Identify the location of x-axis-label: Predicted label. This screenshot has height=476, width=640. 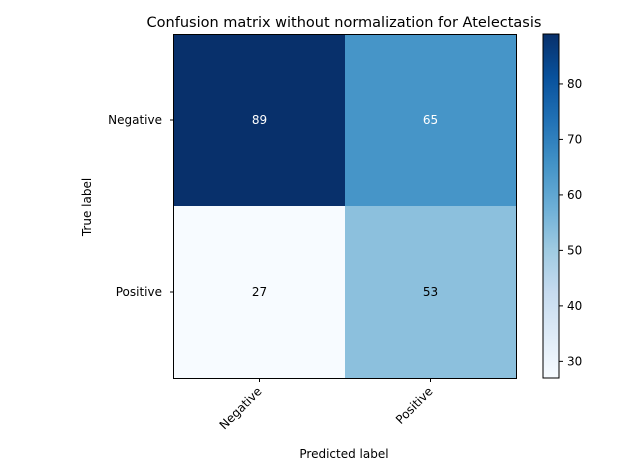
(343, 454).